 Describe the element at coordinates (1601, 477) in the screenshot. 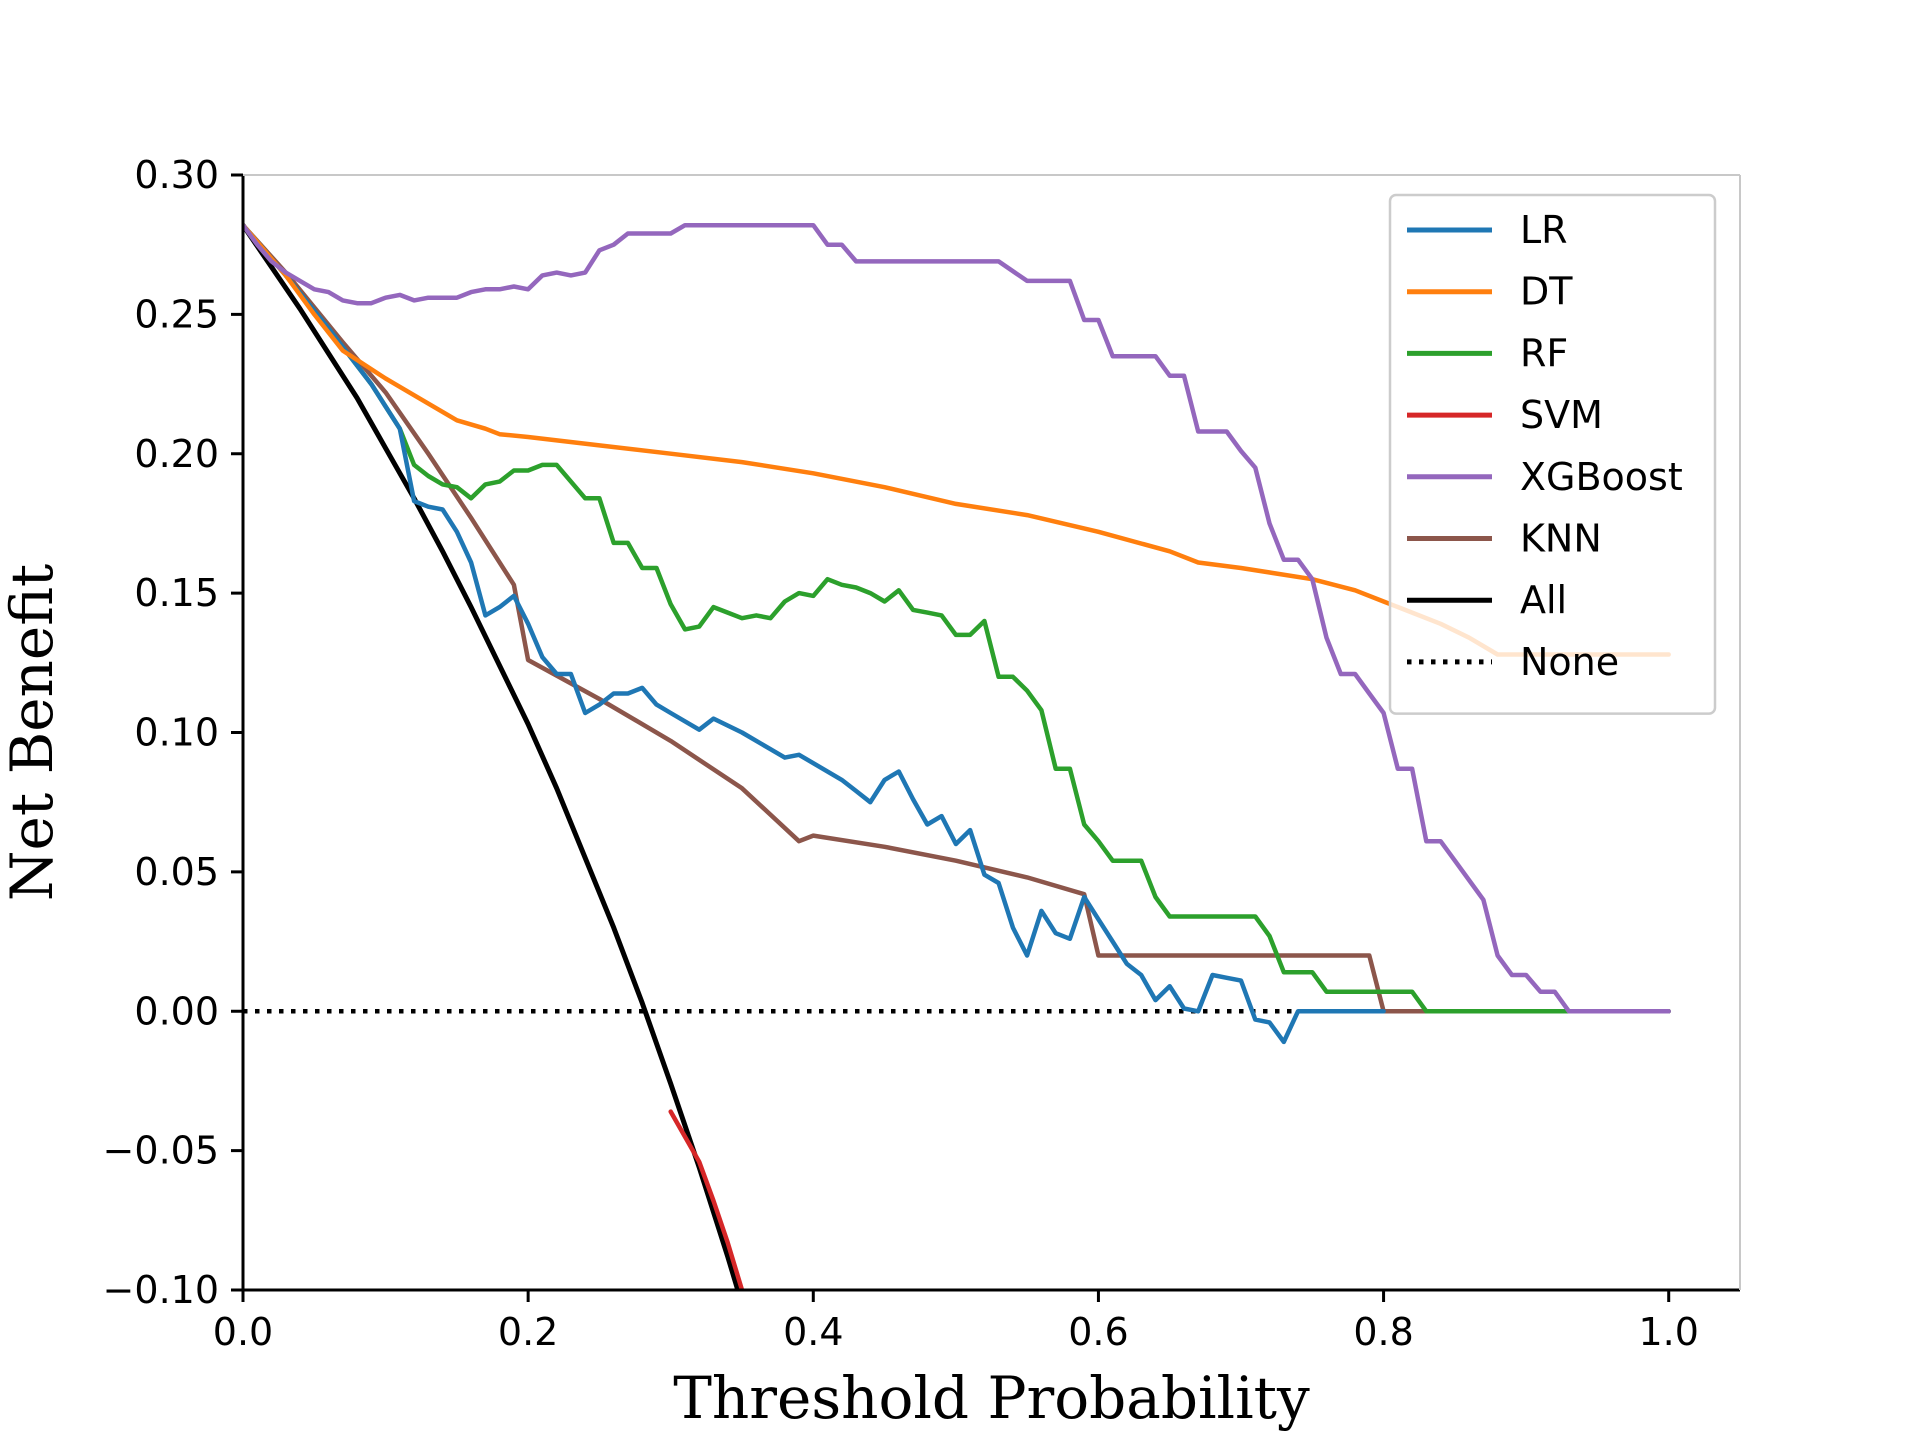

I see `legend-label-xgboost: XGBoost` at that location.